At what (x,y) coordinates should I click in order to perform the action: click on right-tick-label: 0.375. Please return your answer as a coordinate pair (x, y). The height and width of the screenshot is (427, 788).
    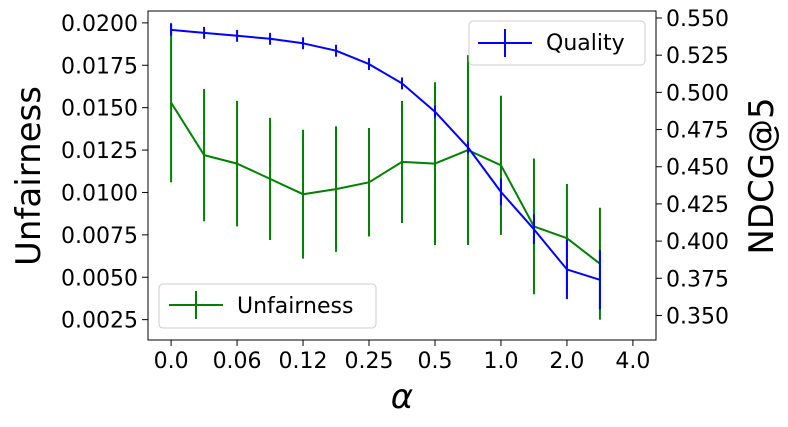
    Looking at the image, I should click on (697, 279).